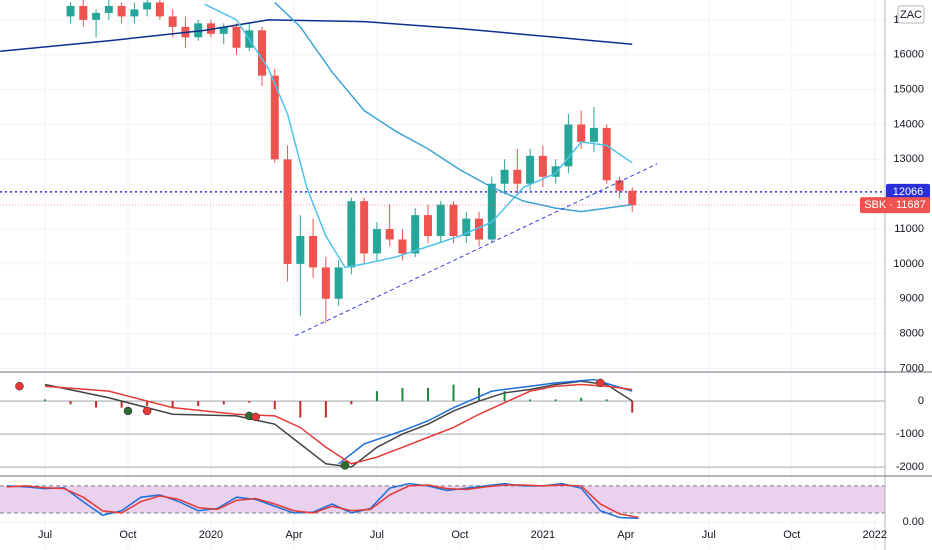 The height and width of the screenshot is (550, 932). What do you see at coordinates (908, 90) in the screenshot?
I see `y-tick-label: 15000` at bounding box center [908, 90].